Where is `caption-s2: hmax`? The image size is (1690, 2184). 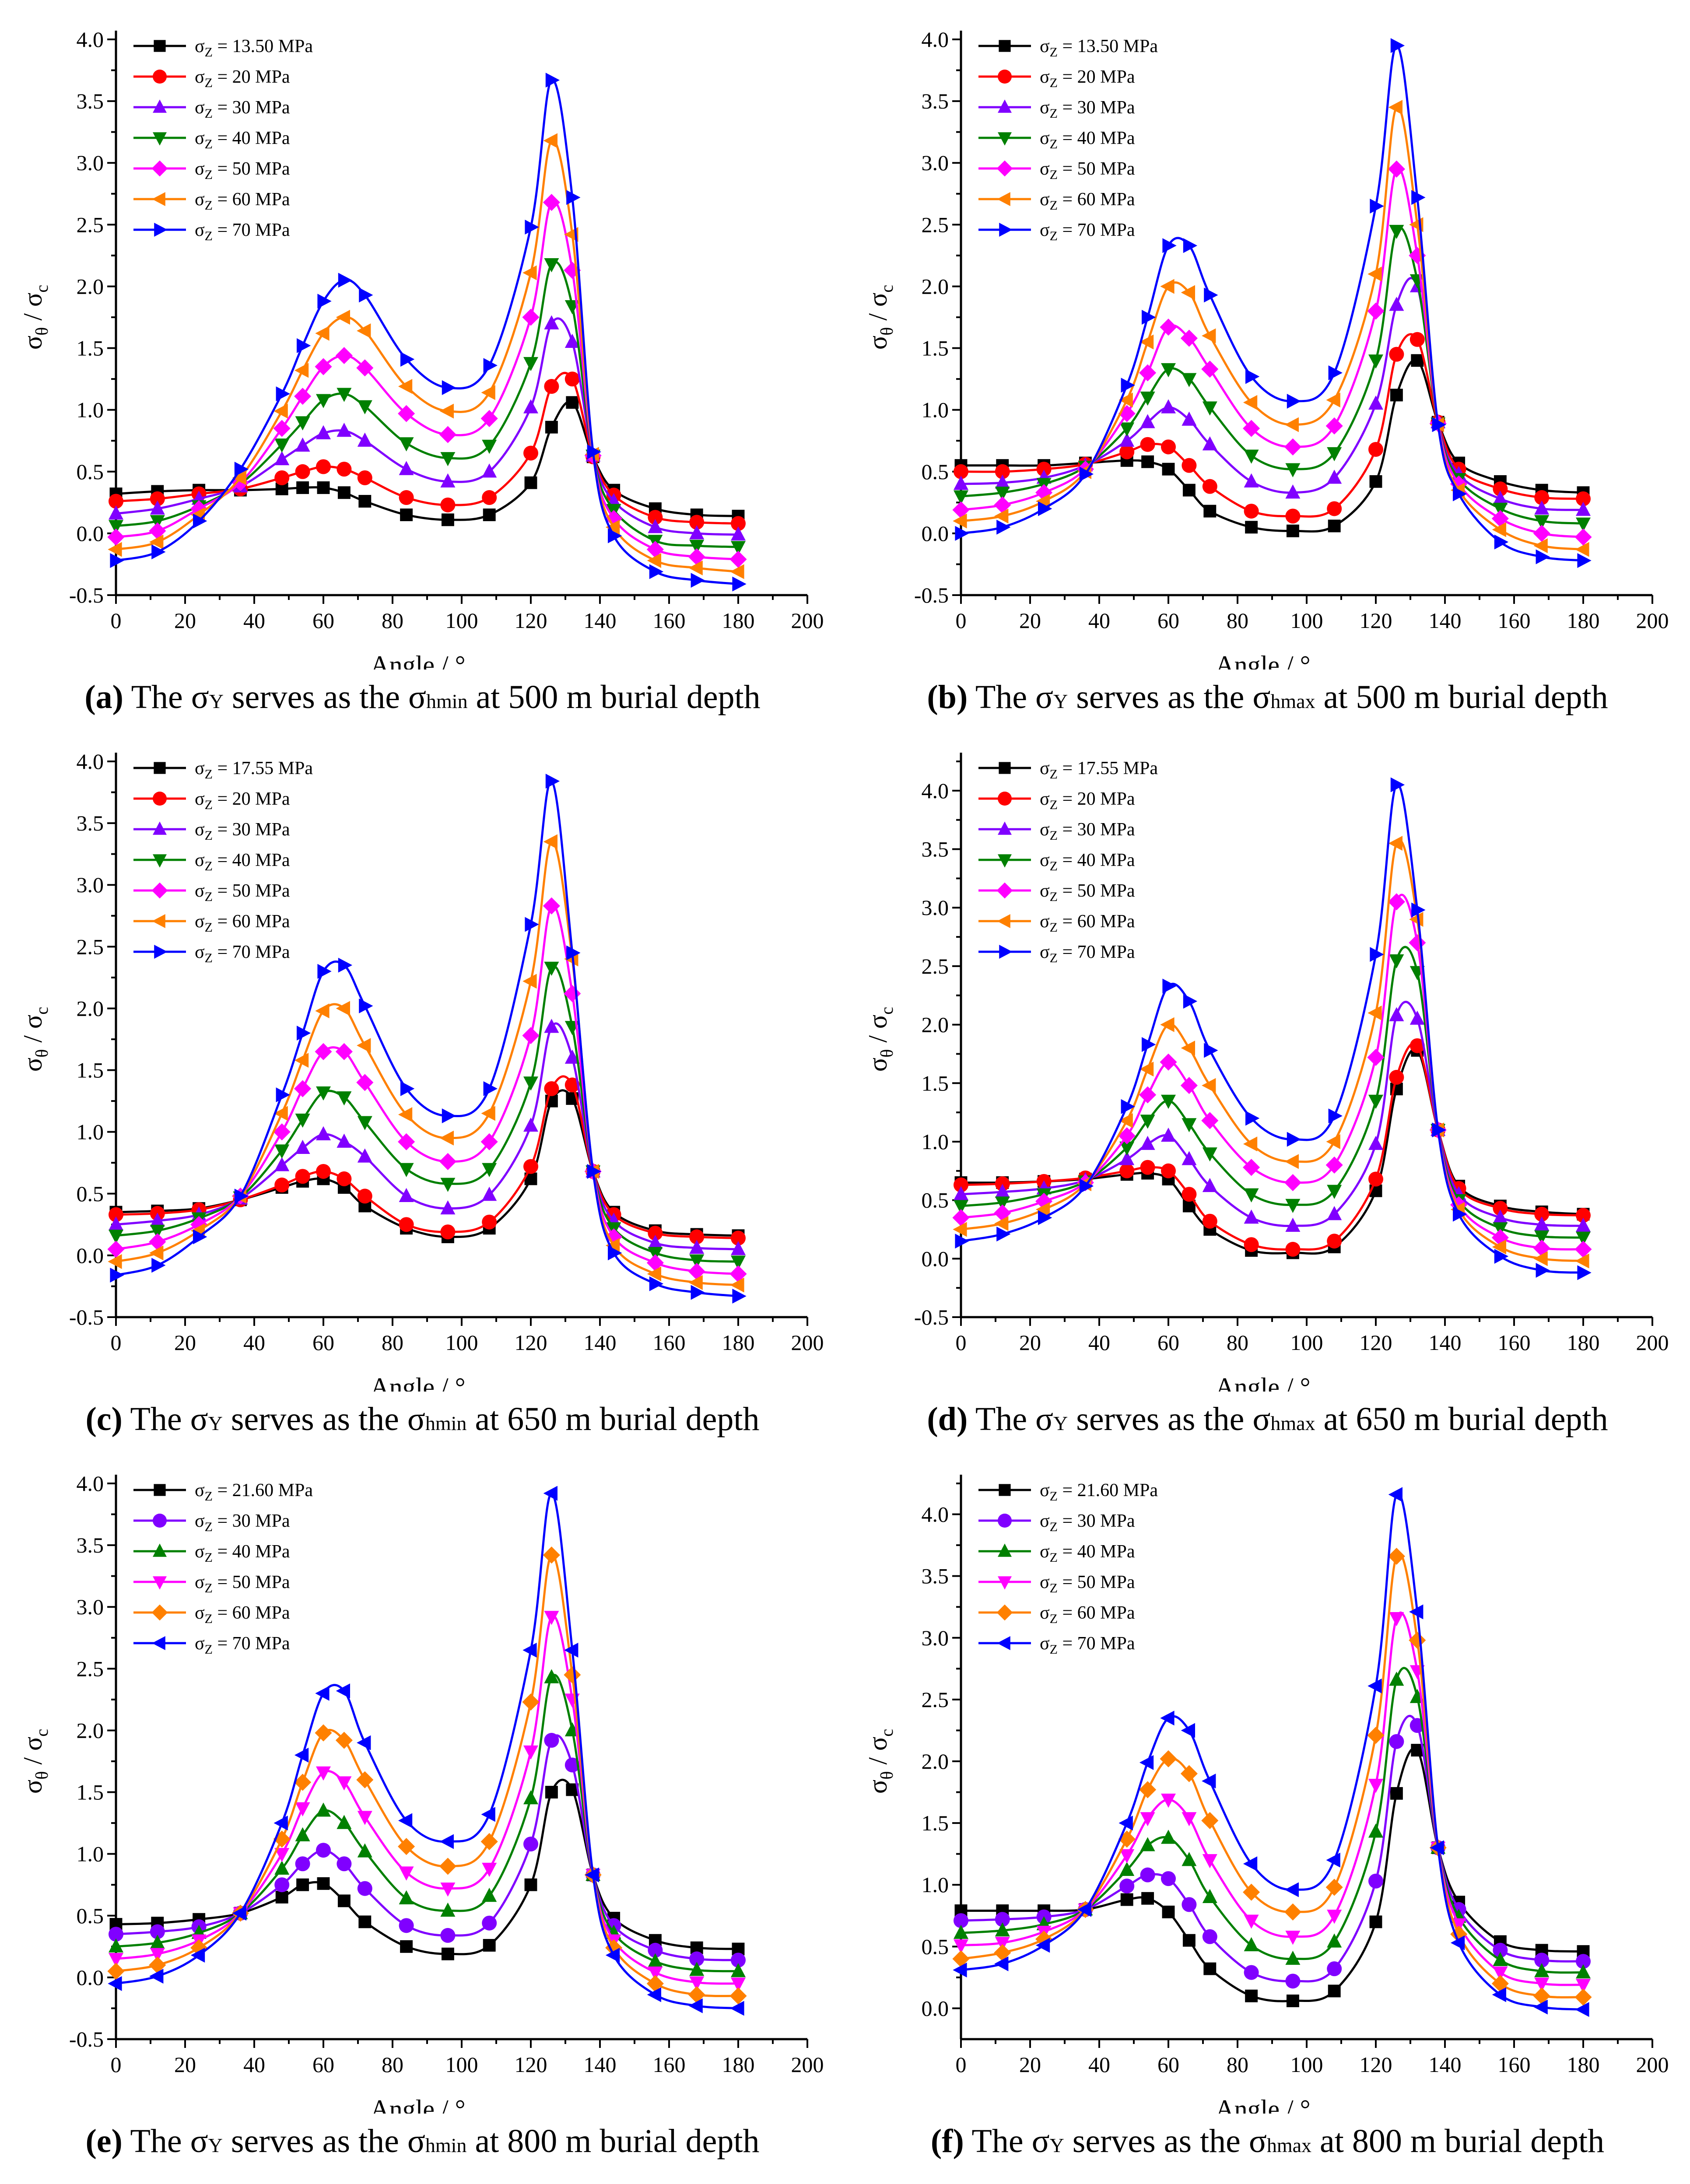 caption-s2: hmax is located at coordinates (1293, 701).